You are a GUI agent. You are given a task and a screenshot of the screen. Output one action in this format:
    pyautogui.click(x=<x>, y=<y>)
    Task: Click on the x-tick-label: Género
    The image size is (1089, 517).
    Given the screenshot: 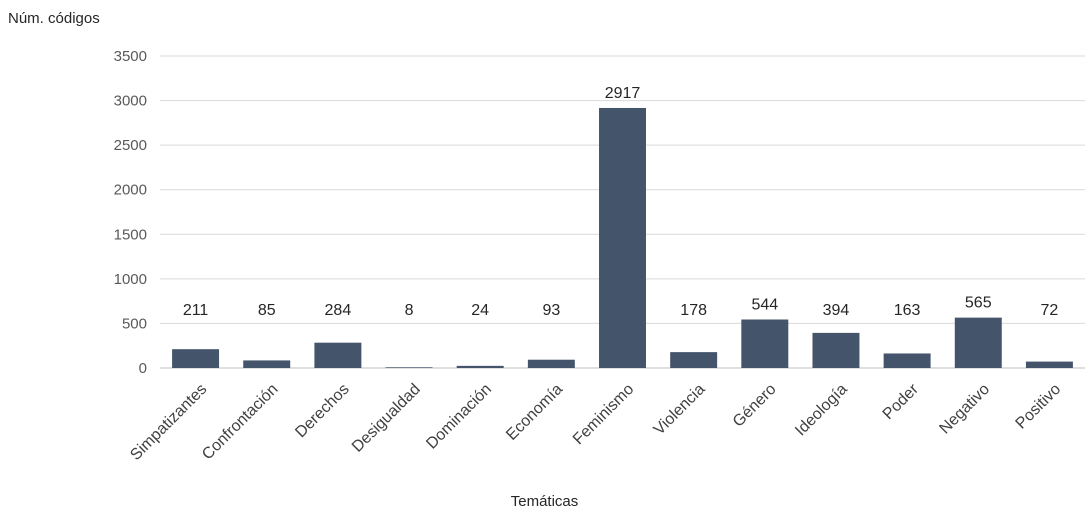 What is the action you would take?
    pyautogui.click(x=755, y=406)
    